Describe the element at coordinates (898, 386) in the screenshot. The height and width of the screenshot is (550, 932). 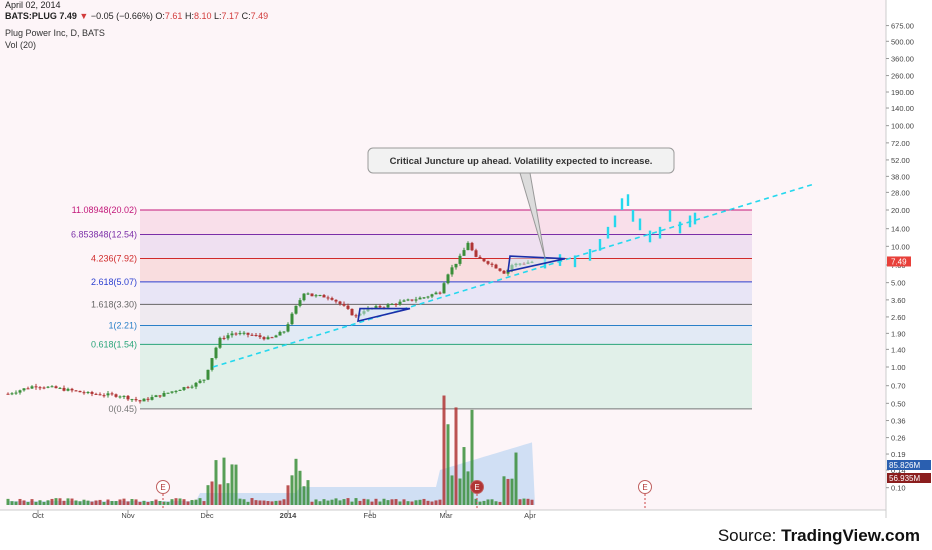
I see `price-tick-label: 0.70` at that location.